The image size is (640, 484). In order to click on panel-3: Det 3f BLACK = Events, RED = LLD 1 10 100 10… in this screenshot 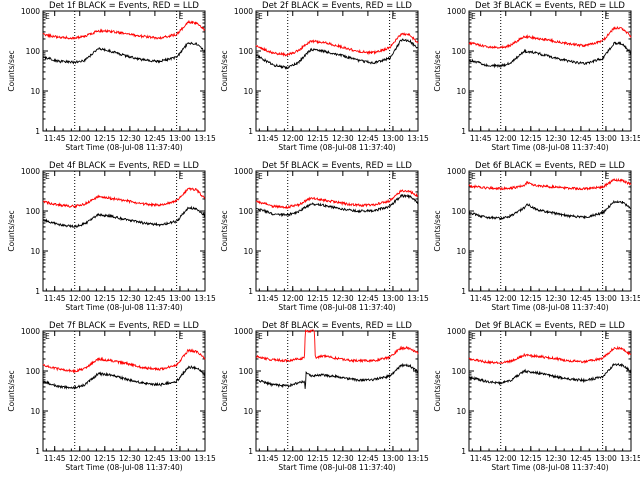, I will do `click(536, 76)`.